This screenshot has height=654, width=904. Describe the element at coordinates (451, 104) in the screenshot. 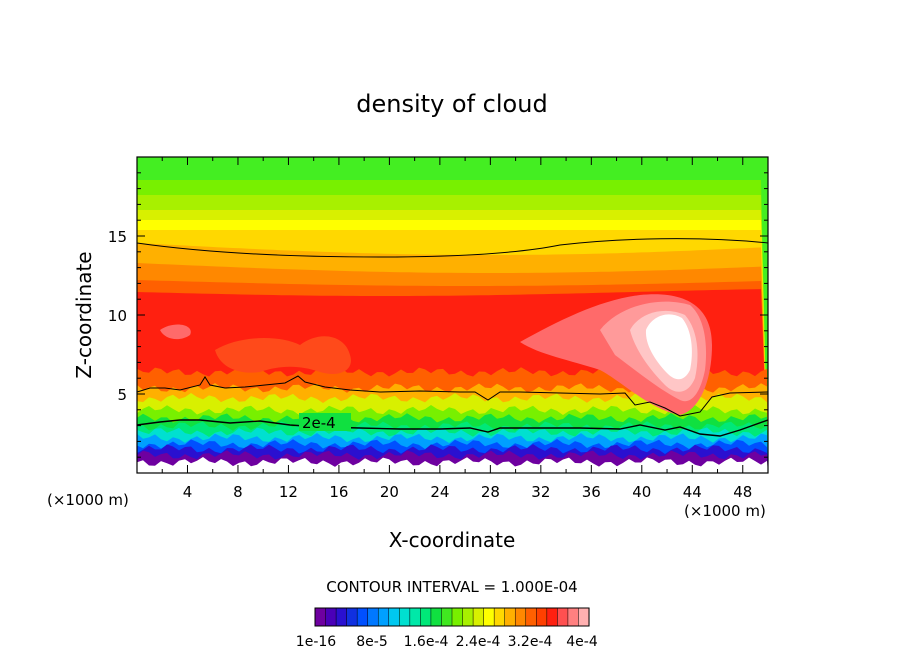

I see `chart-title: density of cloud` at that location.